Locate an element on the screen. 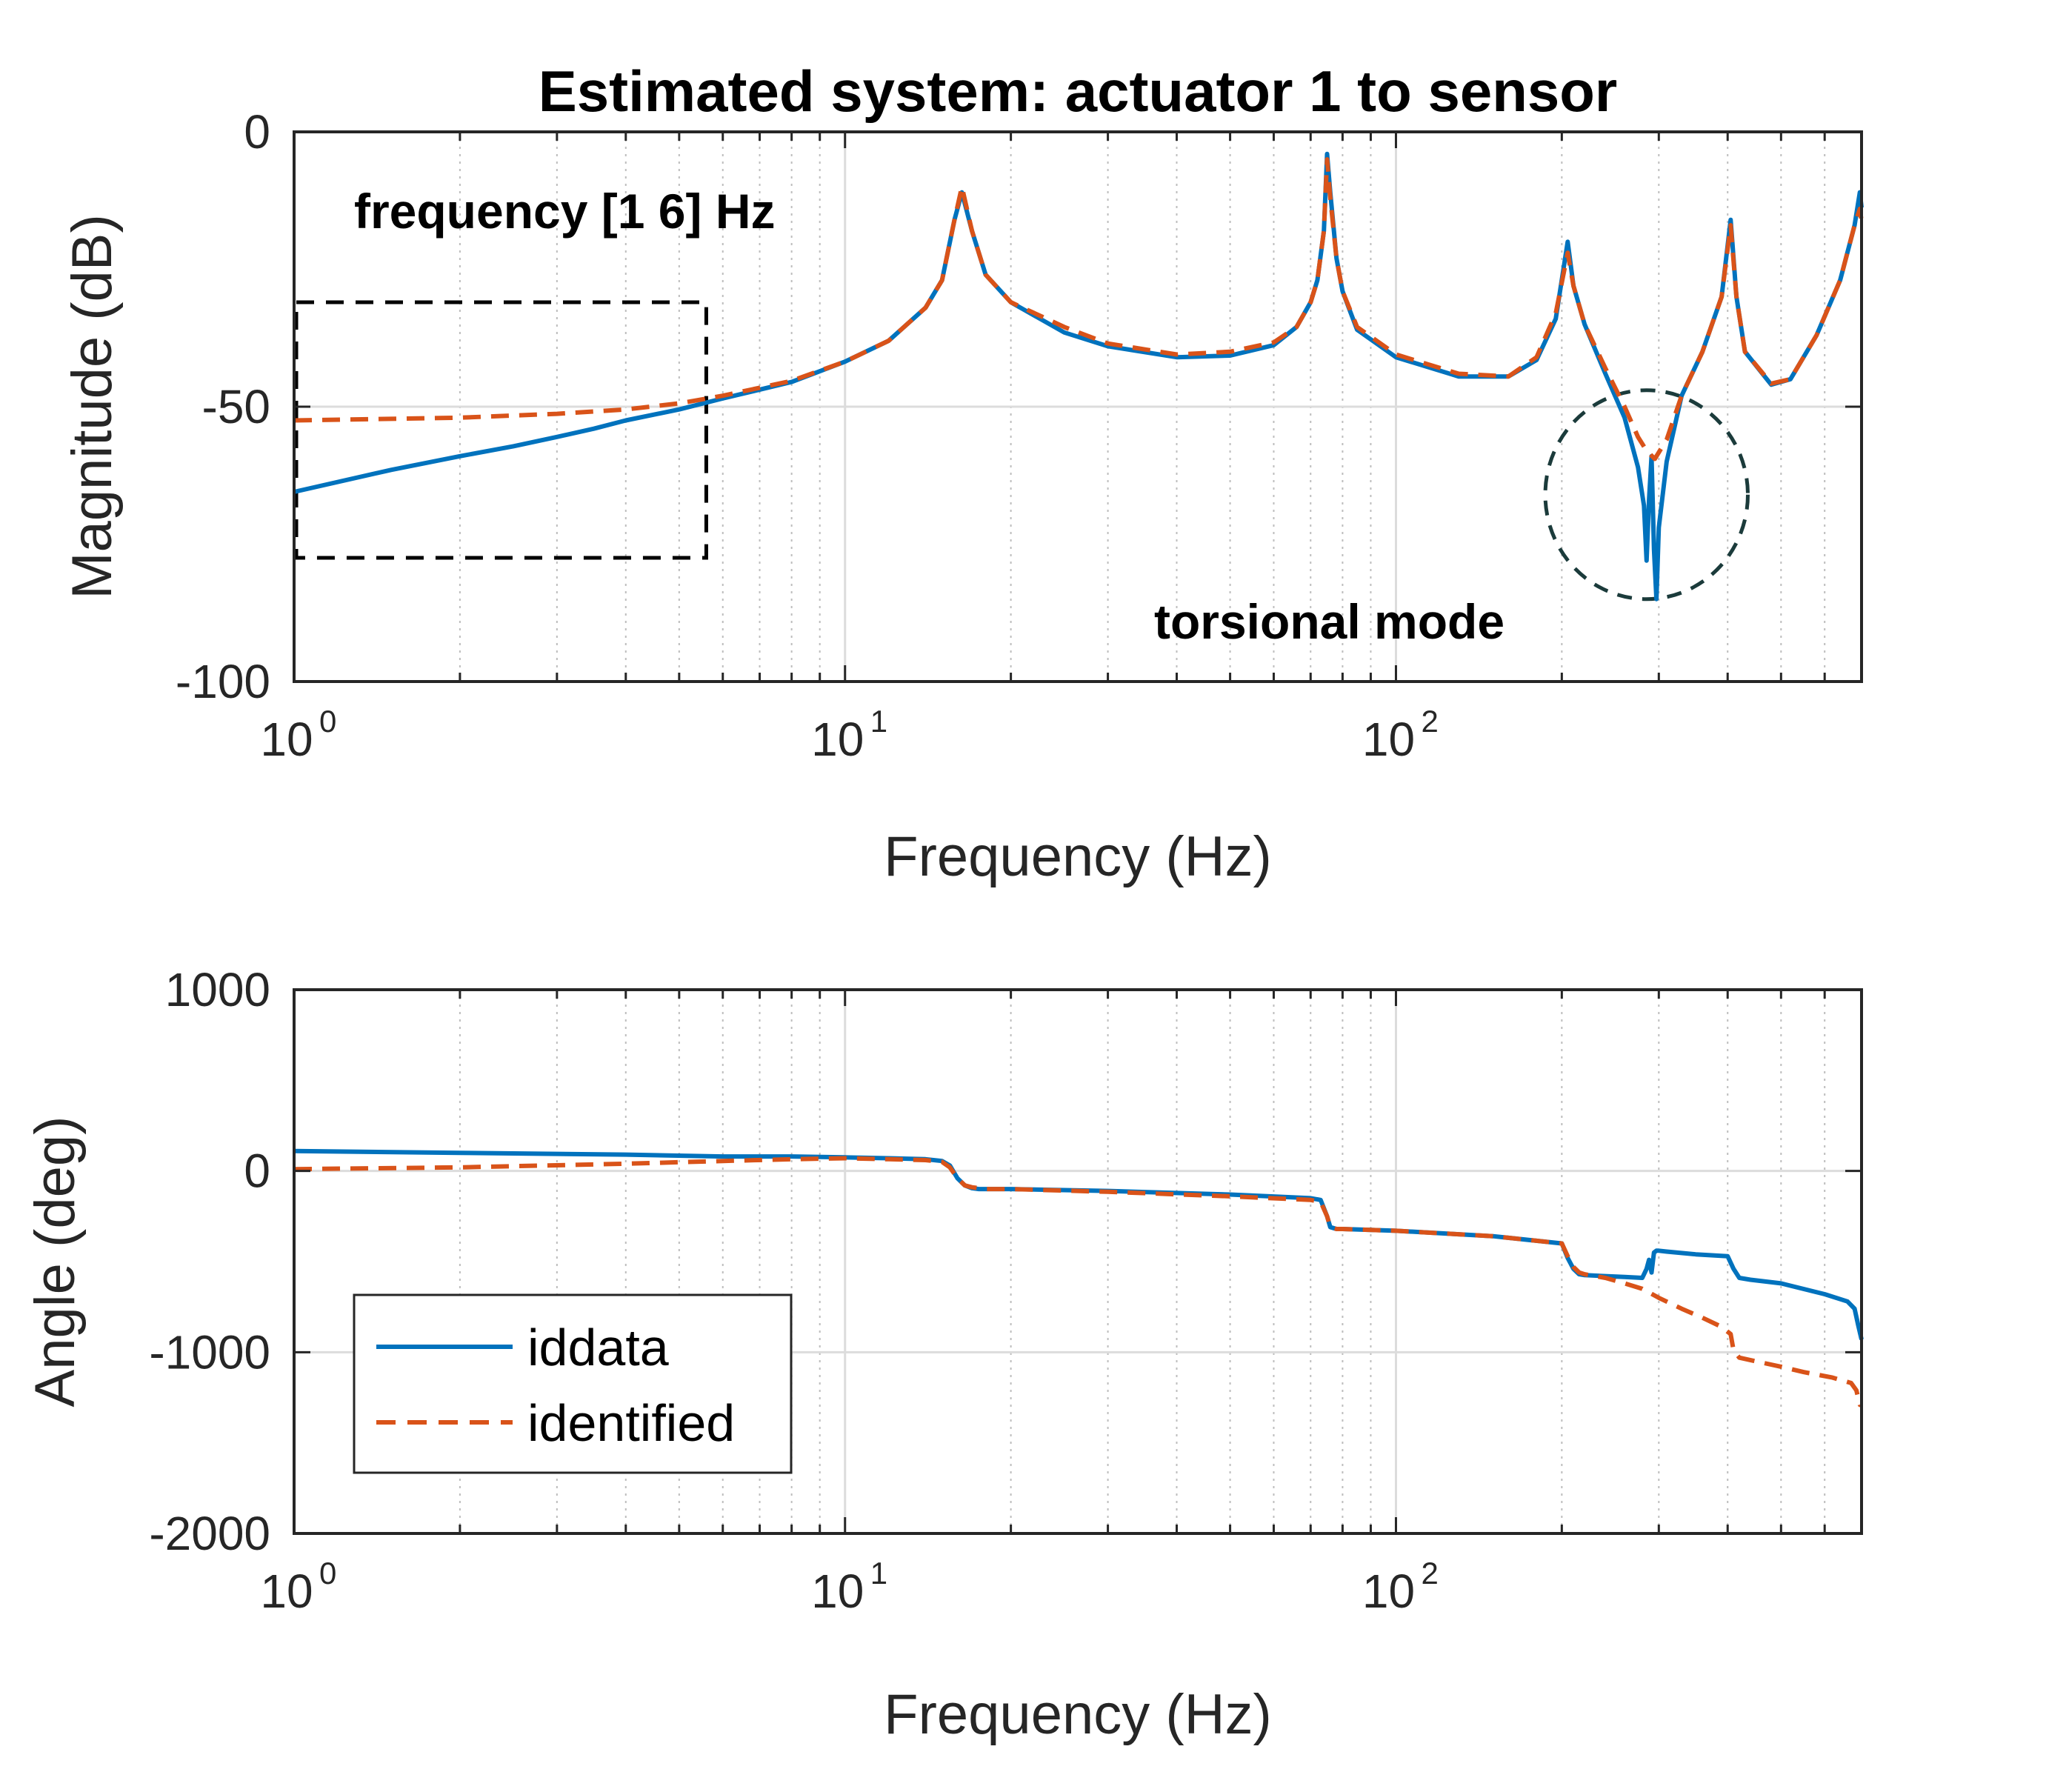 This screenshot has width=2046, height=1792. torsional-mode-circle is located at coordinates (1646, 495).